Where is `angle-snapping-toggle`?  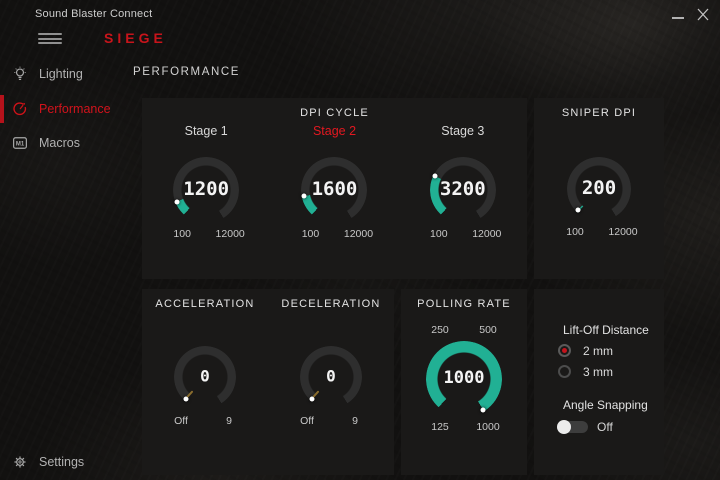
angle-snapping-toggle is located at coordinates (572, 427).